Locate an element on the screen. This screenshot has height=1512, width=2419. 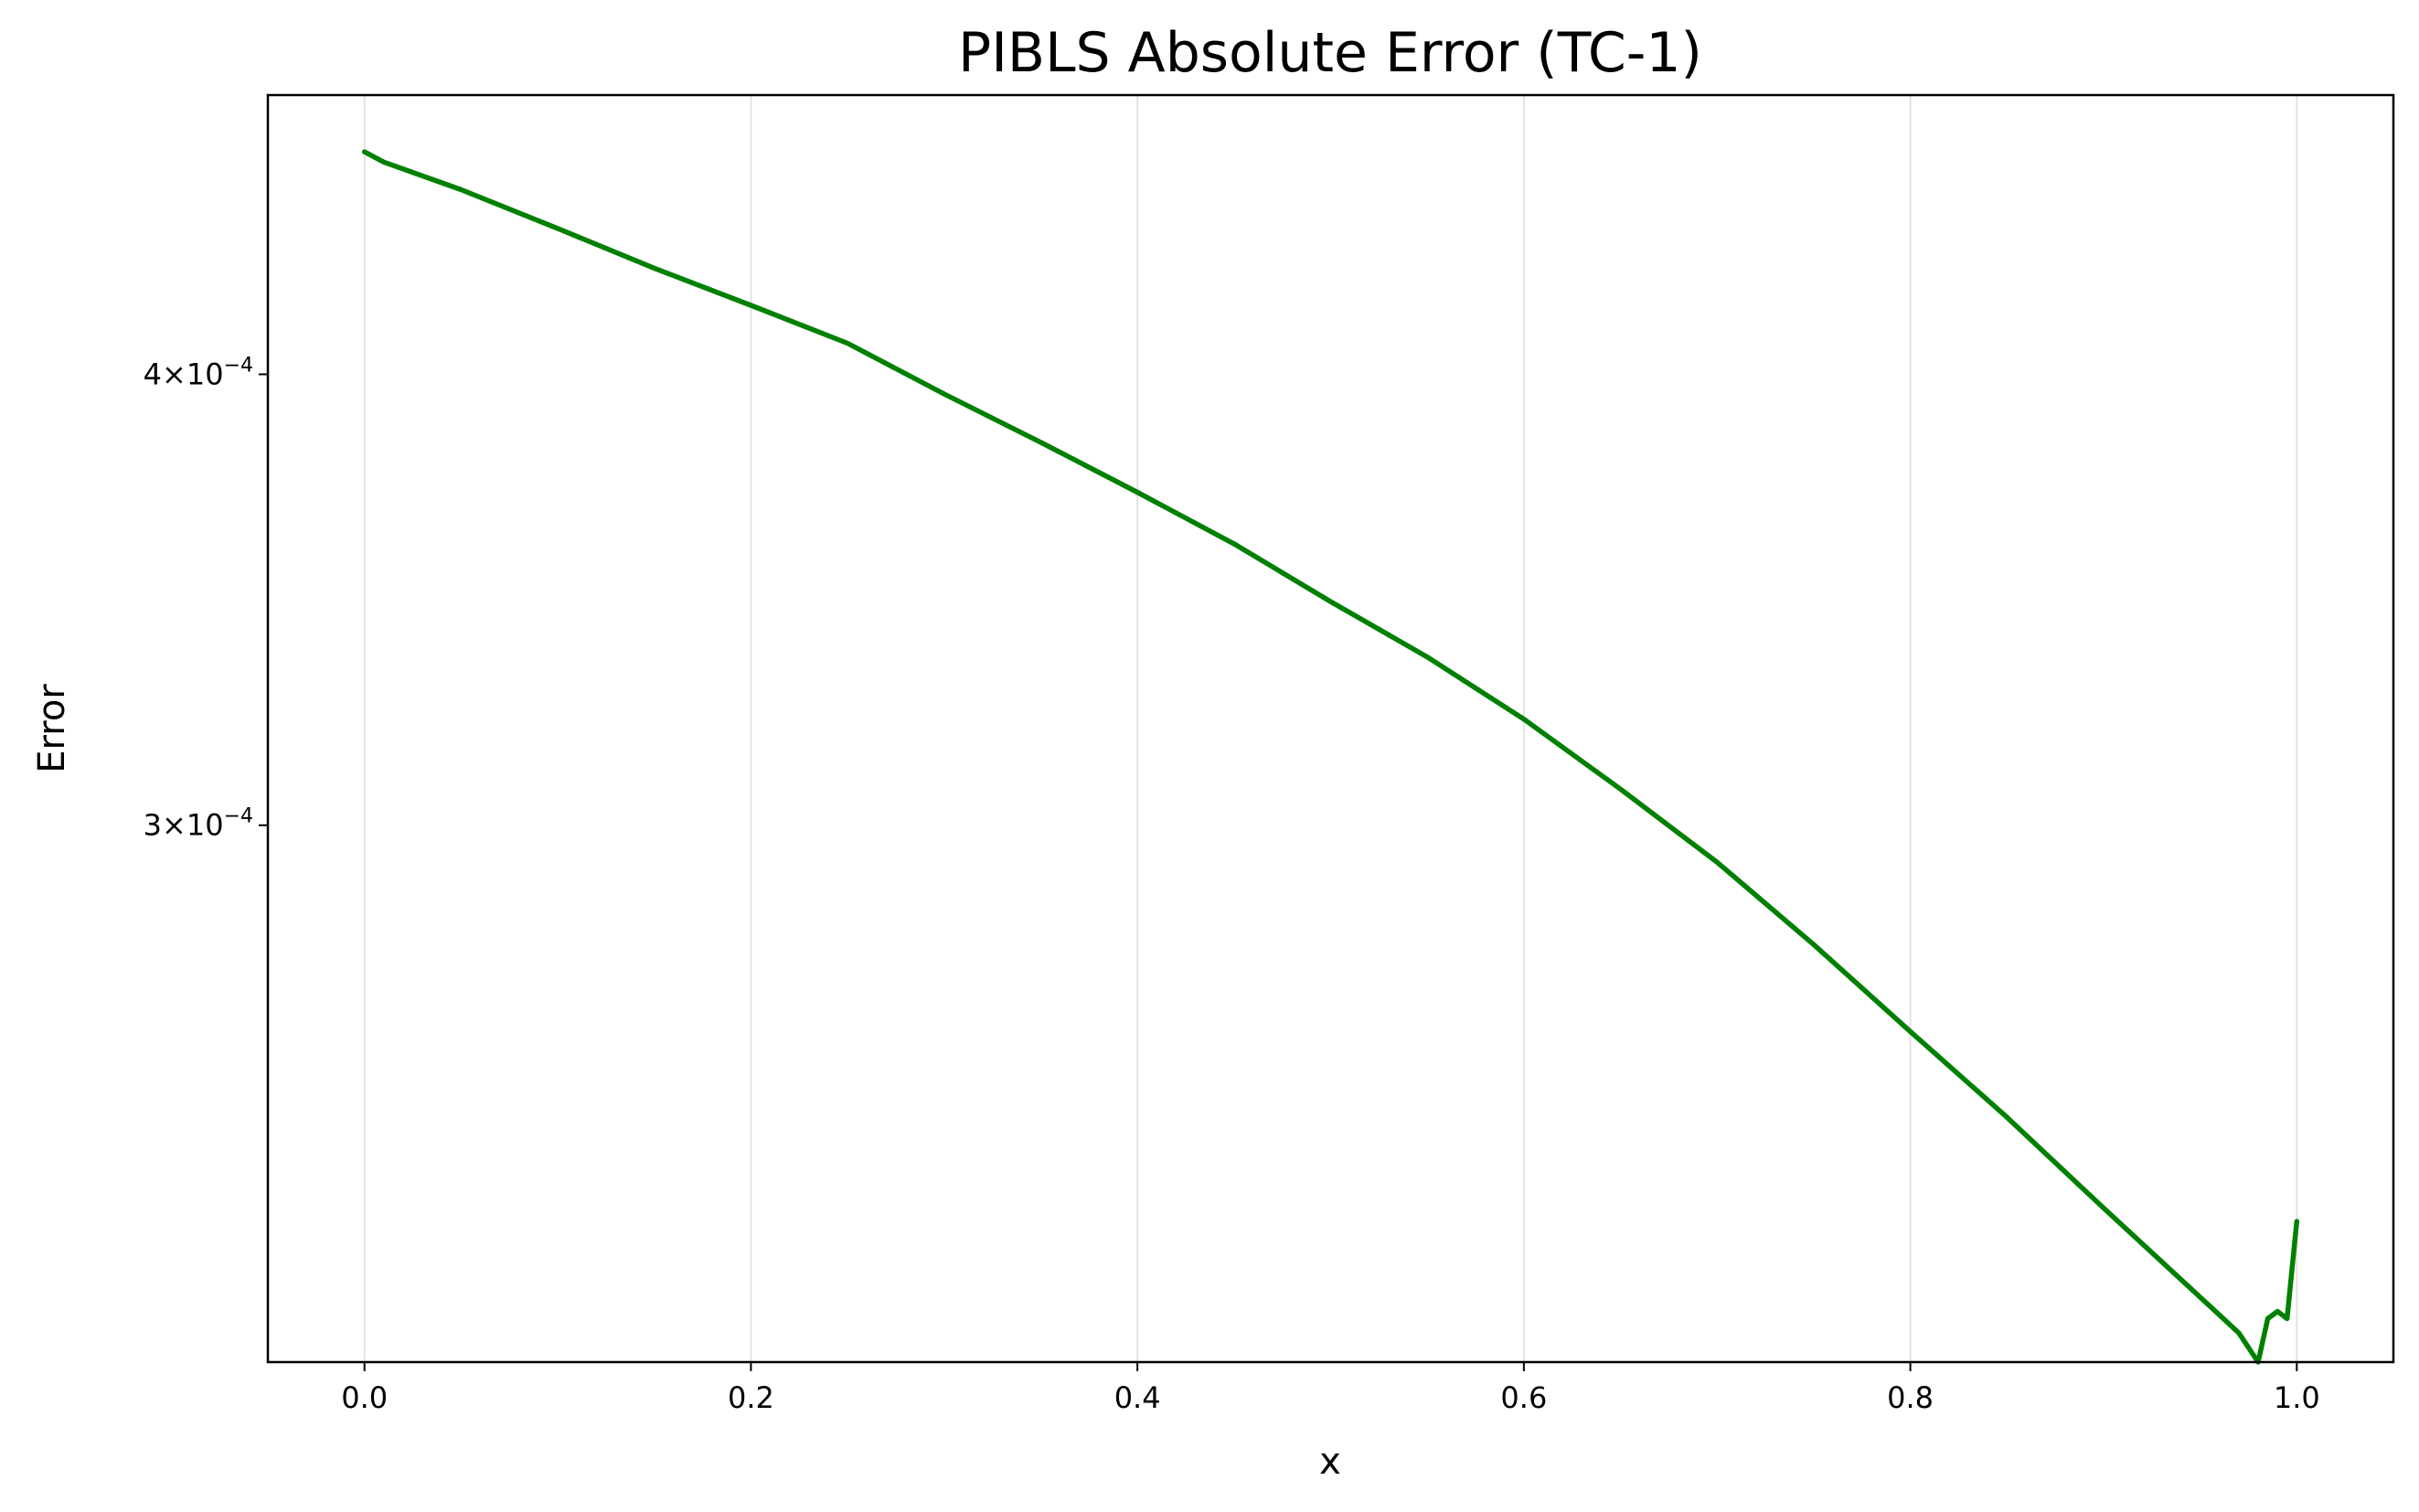
x-tick-label: 0.2 is located at coordinates (751, 1397).